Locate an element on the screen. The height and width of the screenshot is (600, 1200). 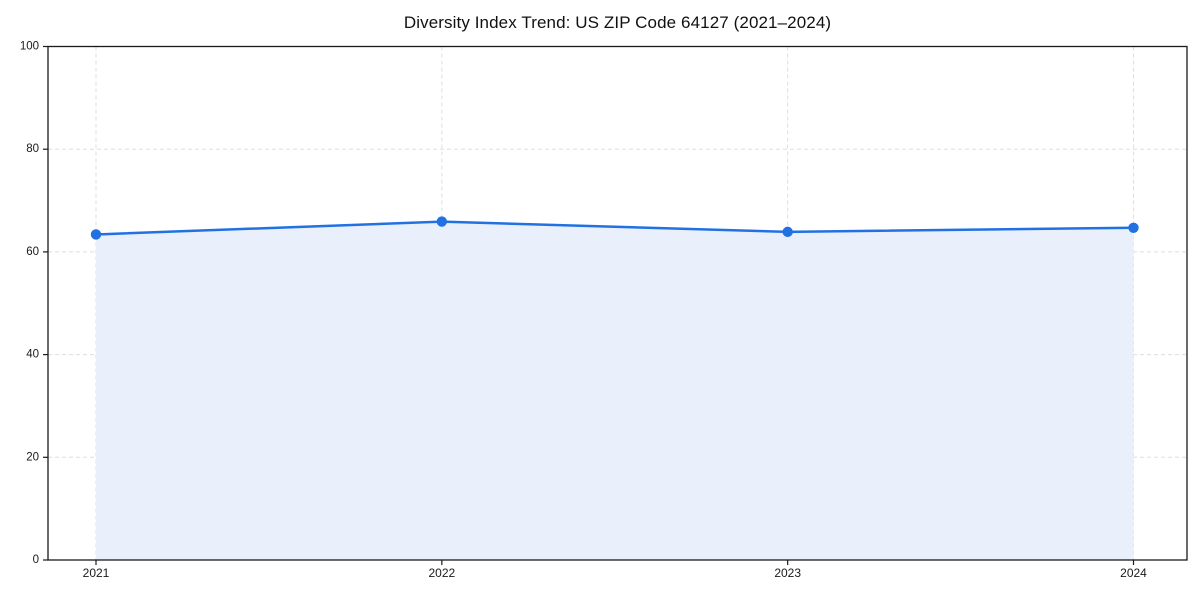
y-axis-tick-label: 80 is located at coordinates (32, 149).